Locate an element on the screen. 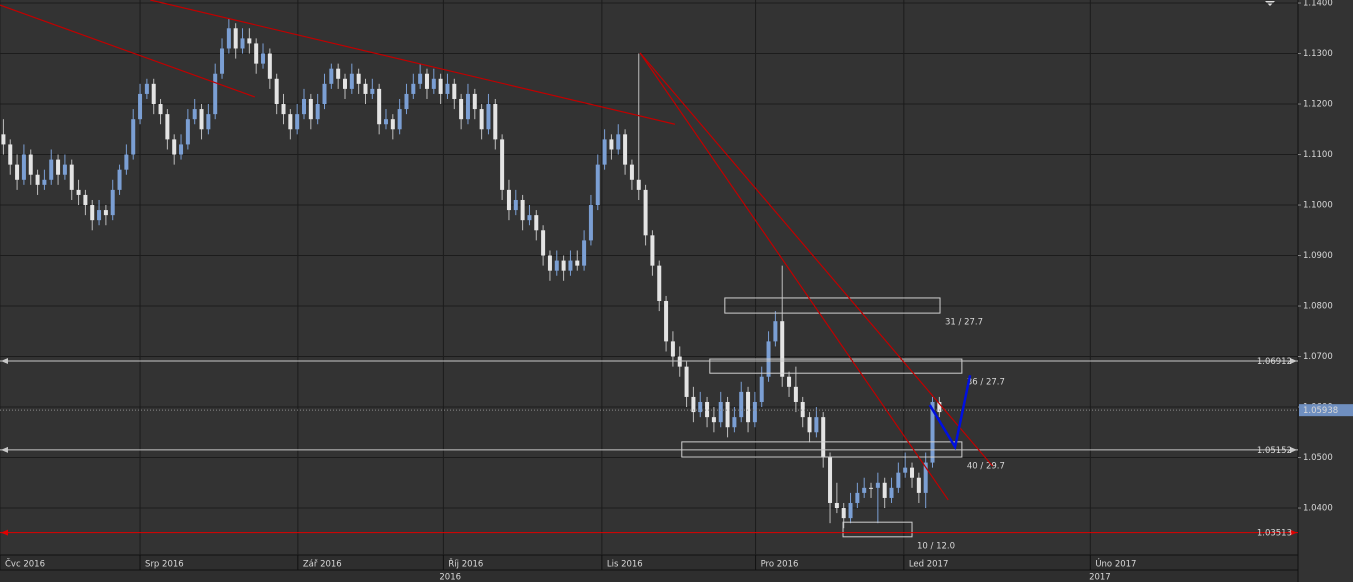 This screenshot has height=582, width=1353. x-tick-label: Úno 2017 is located at coordinates (1115, 564).